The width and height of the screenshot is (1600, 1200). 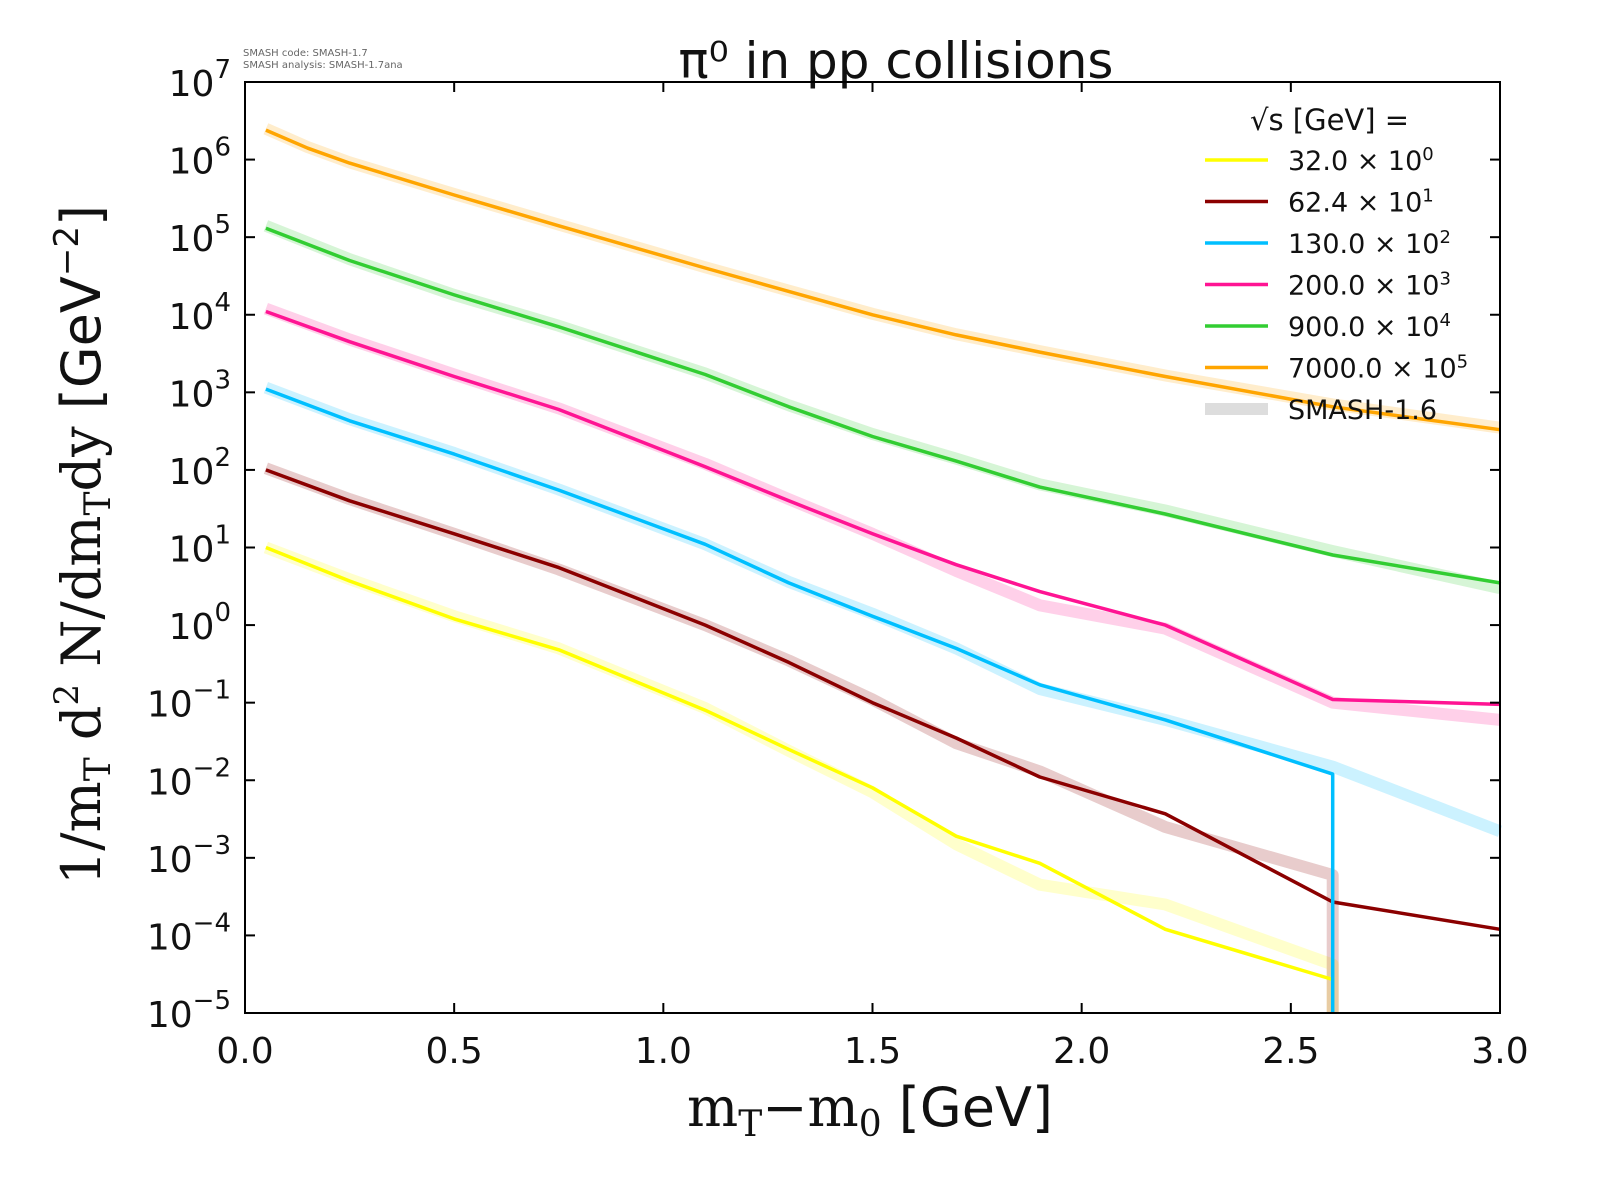 What do you see at coordinates (200, 468) in the screenshot?
I see `y-tick-label: 10²` at bounding box center [200, 468].